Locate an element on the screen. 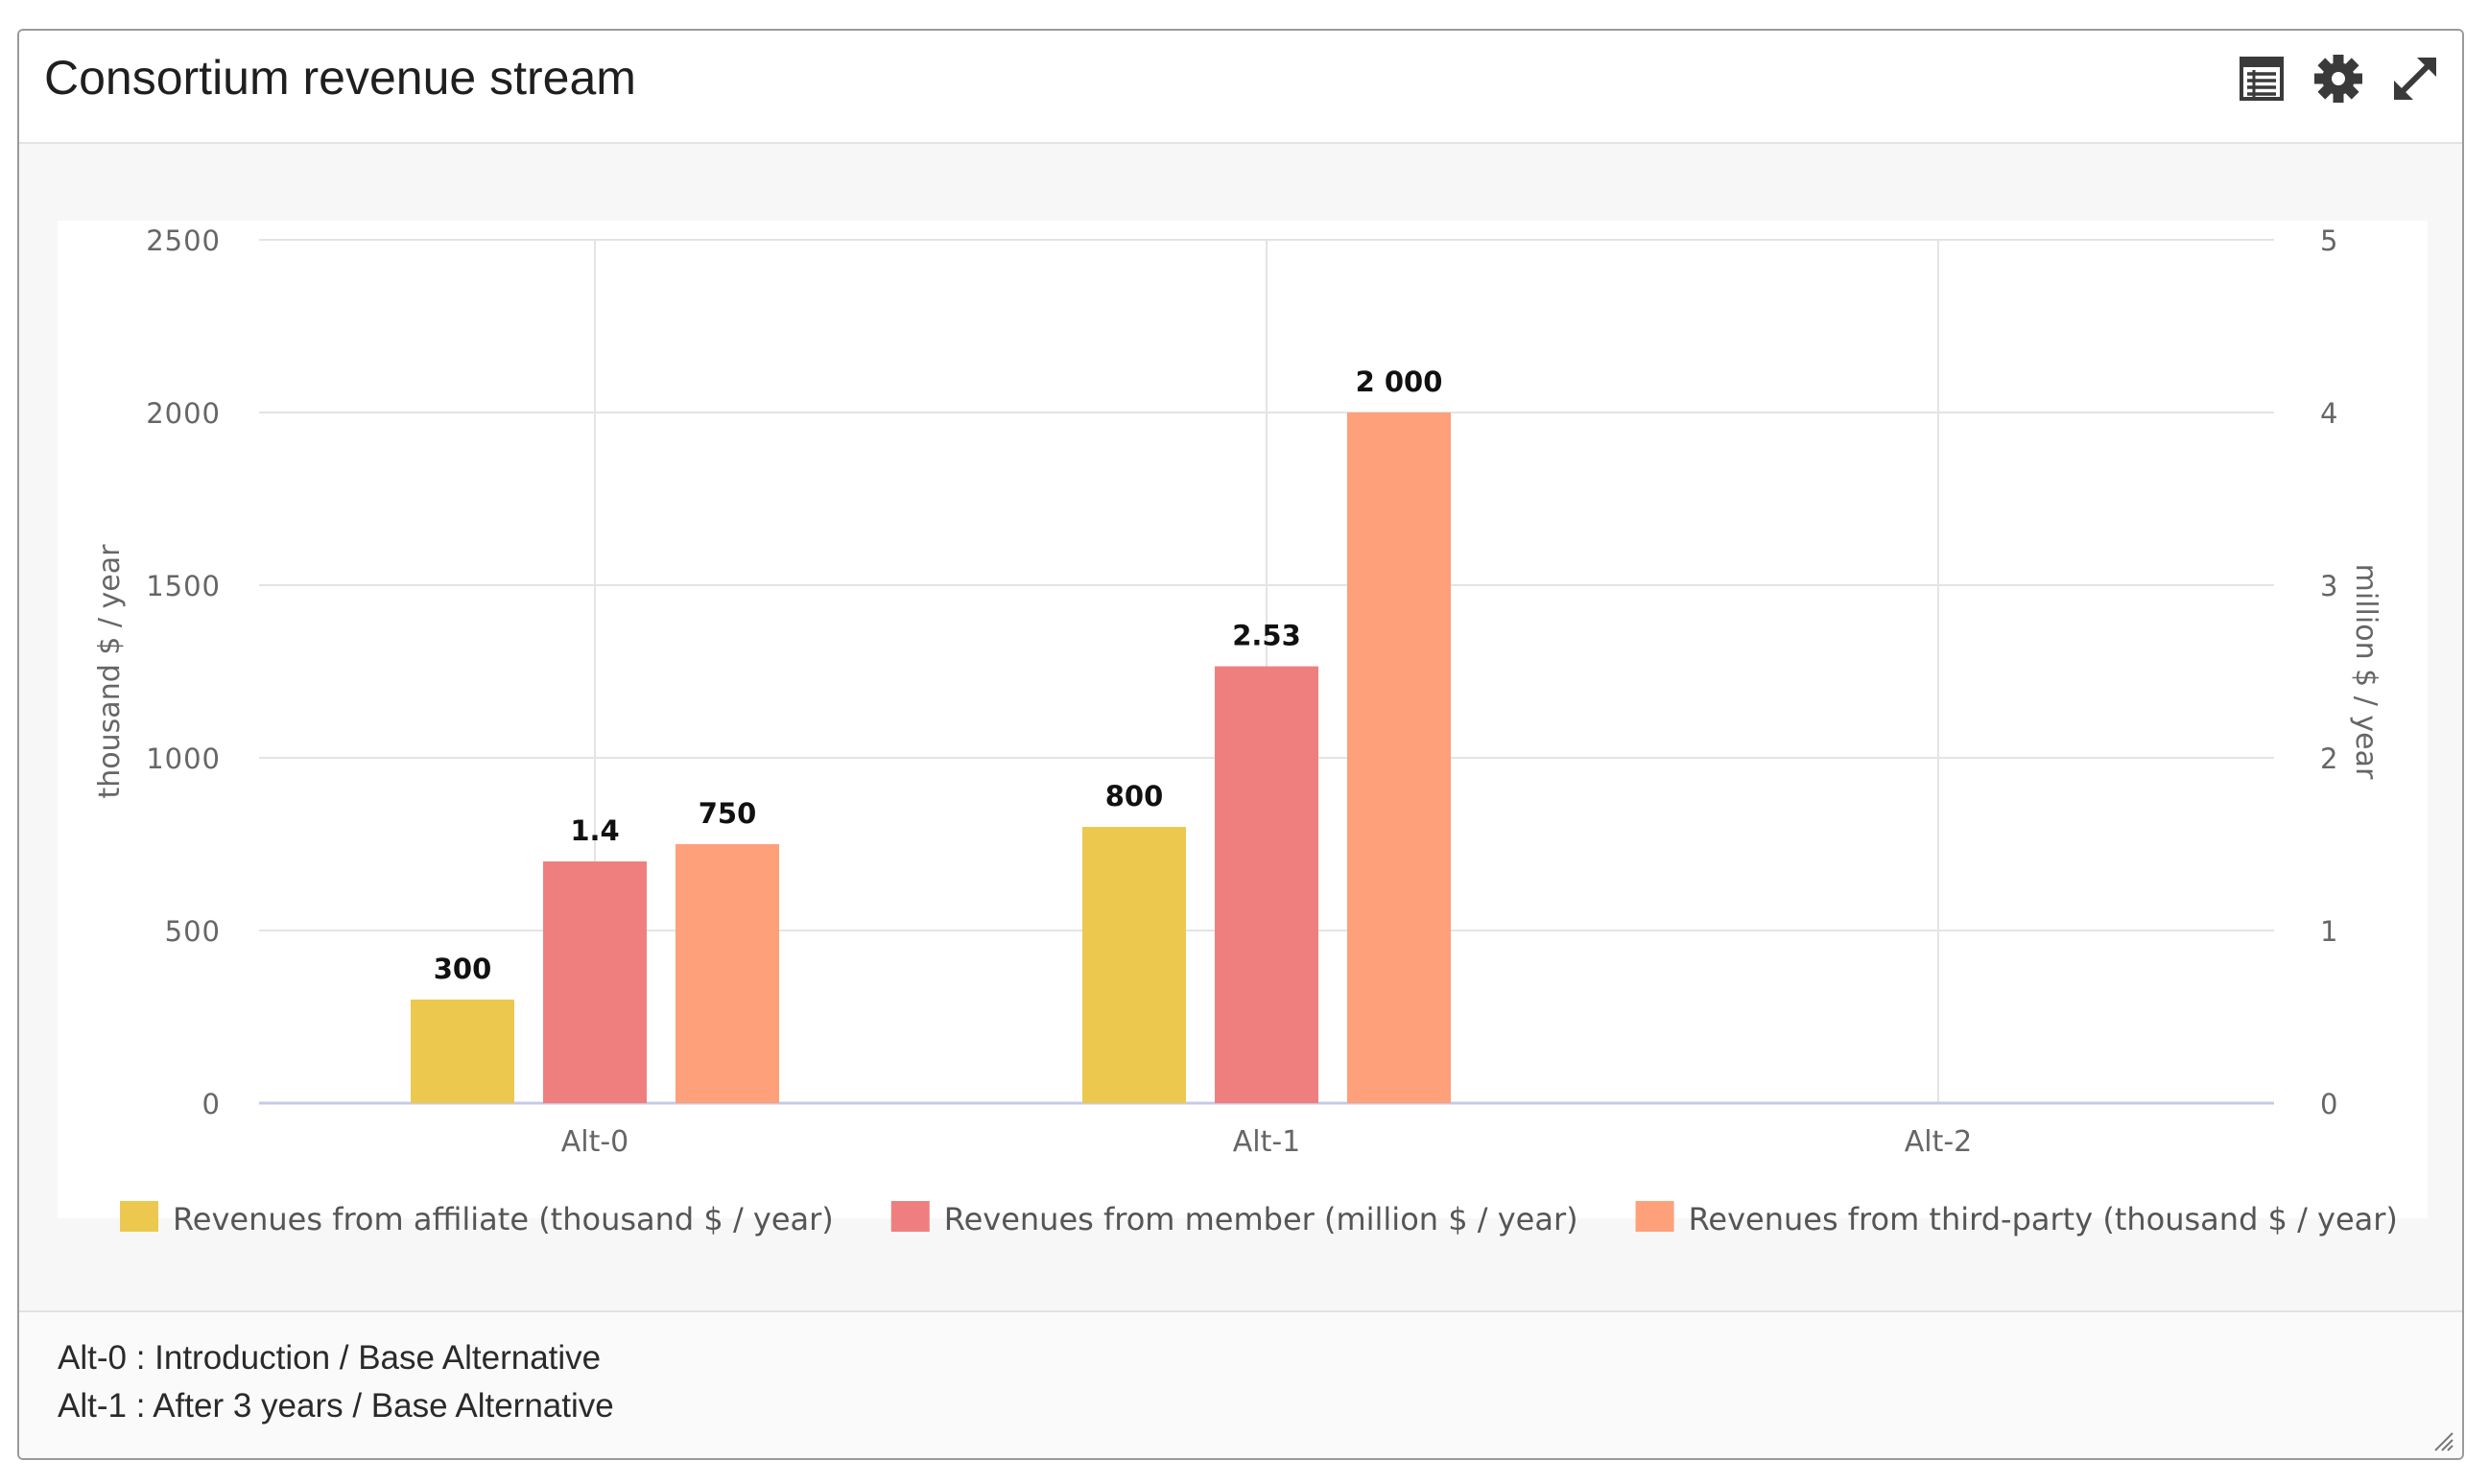  y-right-tick-label: 0 is located at coordinates (2328, 1104).